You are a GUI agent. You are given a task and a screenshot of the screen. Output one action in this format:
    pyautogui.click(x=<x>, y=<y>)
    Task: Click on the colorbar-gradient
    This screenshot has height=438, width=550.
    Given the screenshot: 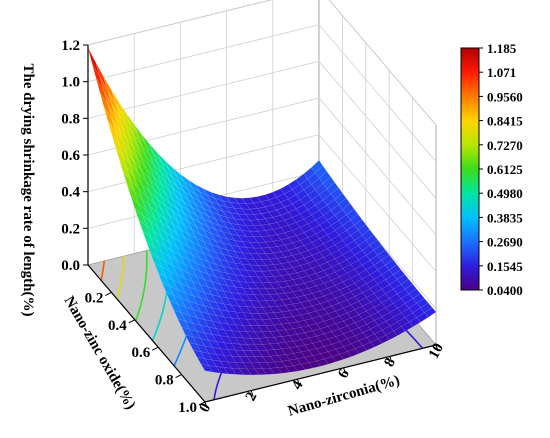 What is the action you would take?
    pyautogui.click(x=470, y=169)
    